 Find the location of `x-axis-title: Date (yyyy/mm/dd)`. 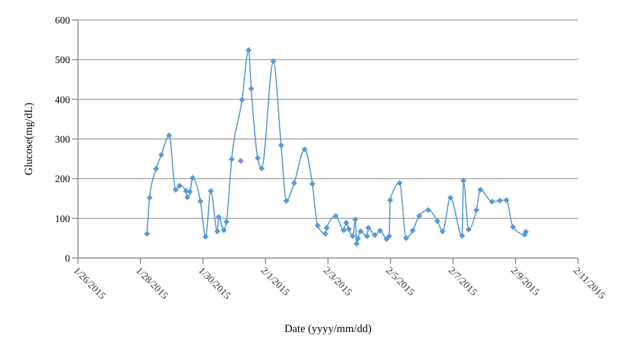

x-axis-title: Date (yyyy/mm/dd) is located at coordinates (328, 329).